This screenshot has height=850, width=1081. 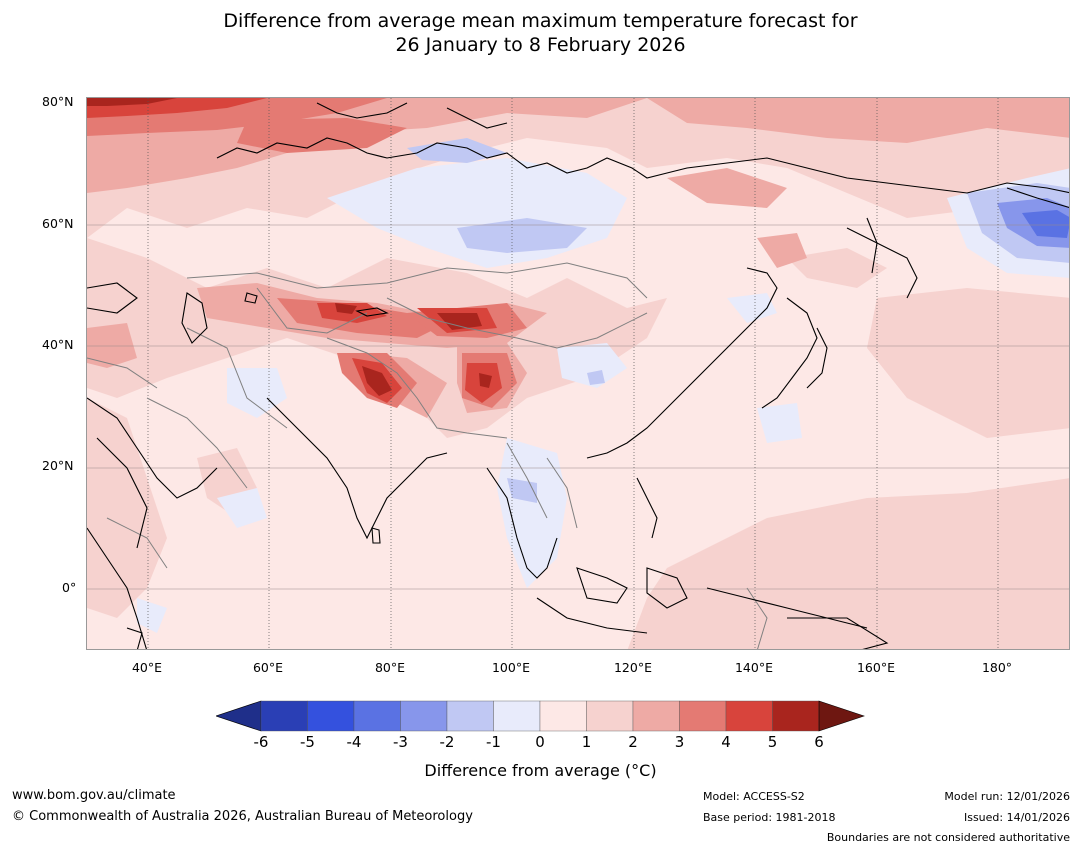 I want to click on footer-model-run: Model run: 12/01/2026, so click(x=1007, y=796).